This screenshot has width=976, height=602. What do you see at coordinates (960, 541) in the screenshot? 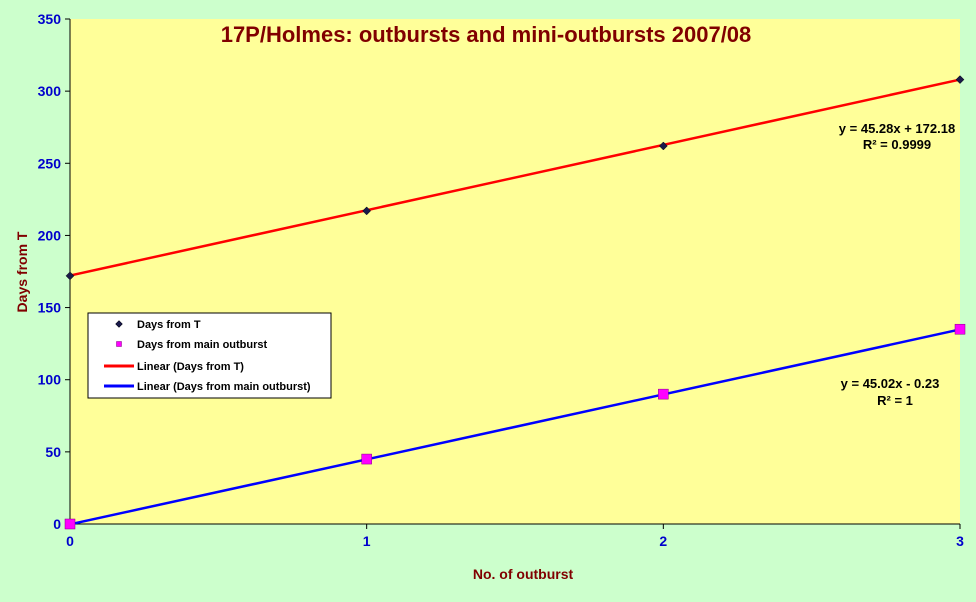
I see `x-tick-label: 3` at bounding box center [960, 541].